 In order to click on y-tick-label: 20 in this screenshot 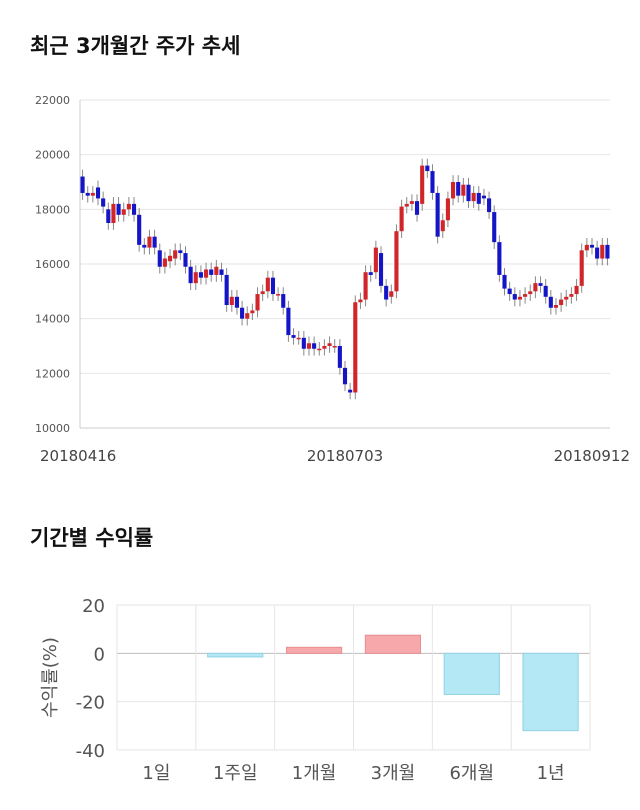, I will do `click(93, 606)`.